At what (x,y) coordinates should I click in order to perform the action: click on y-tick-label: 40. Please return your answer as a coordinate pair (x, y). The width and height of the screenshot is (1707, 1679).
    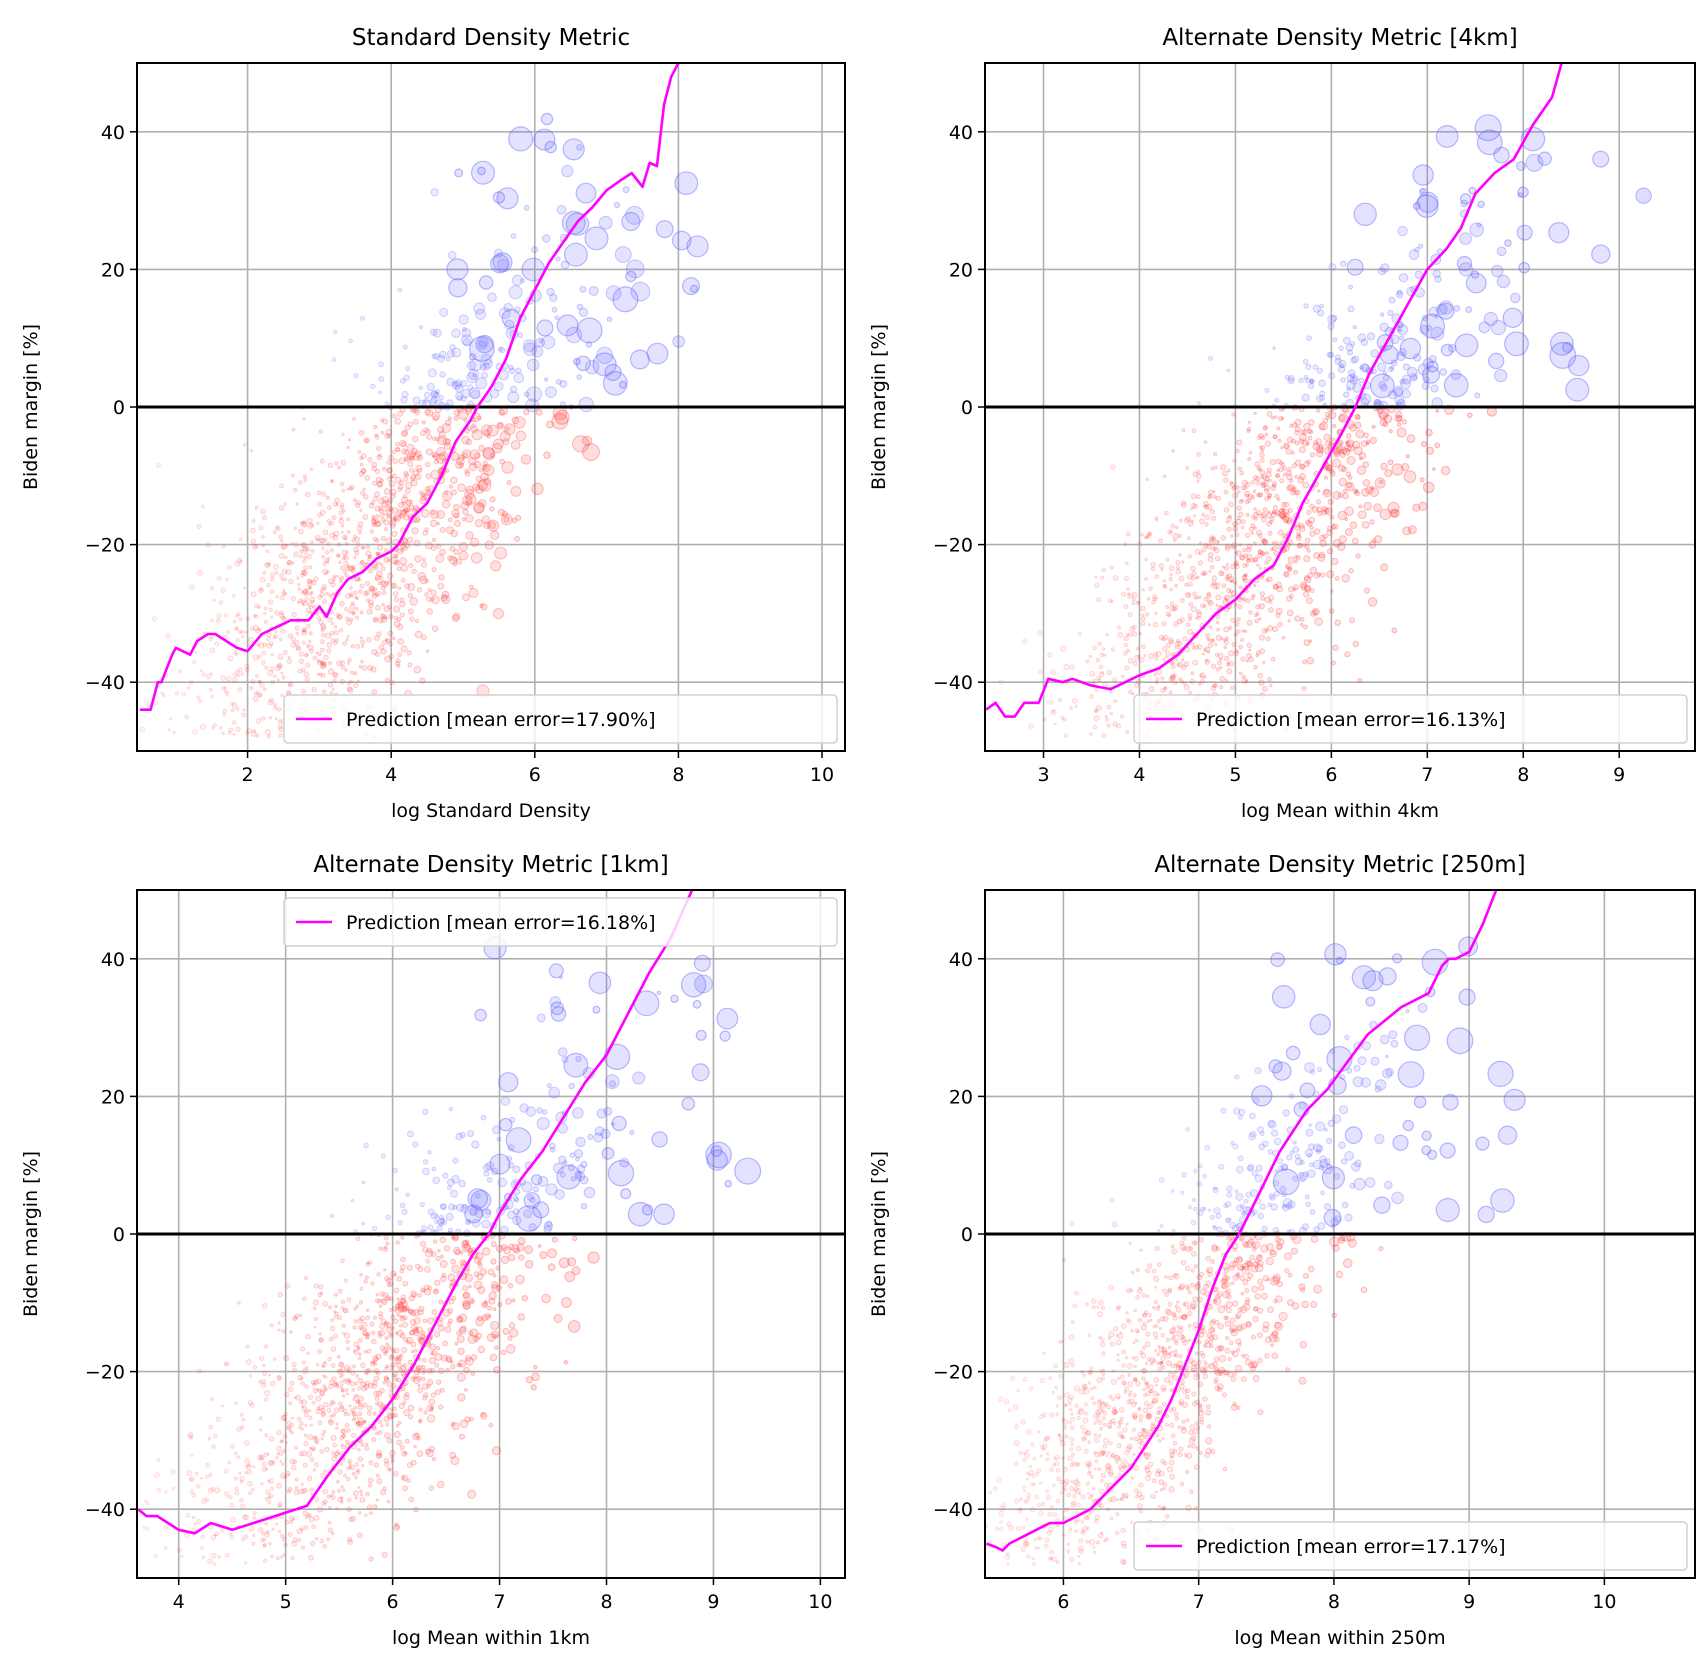
    Looking at the image, I should click on (961, 133).